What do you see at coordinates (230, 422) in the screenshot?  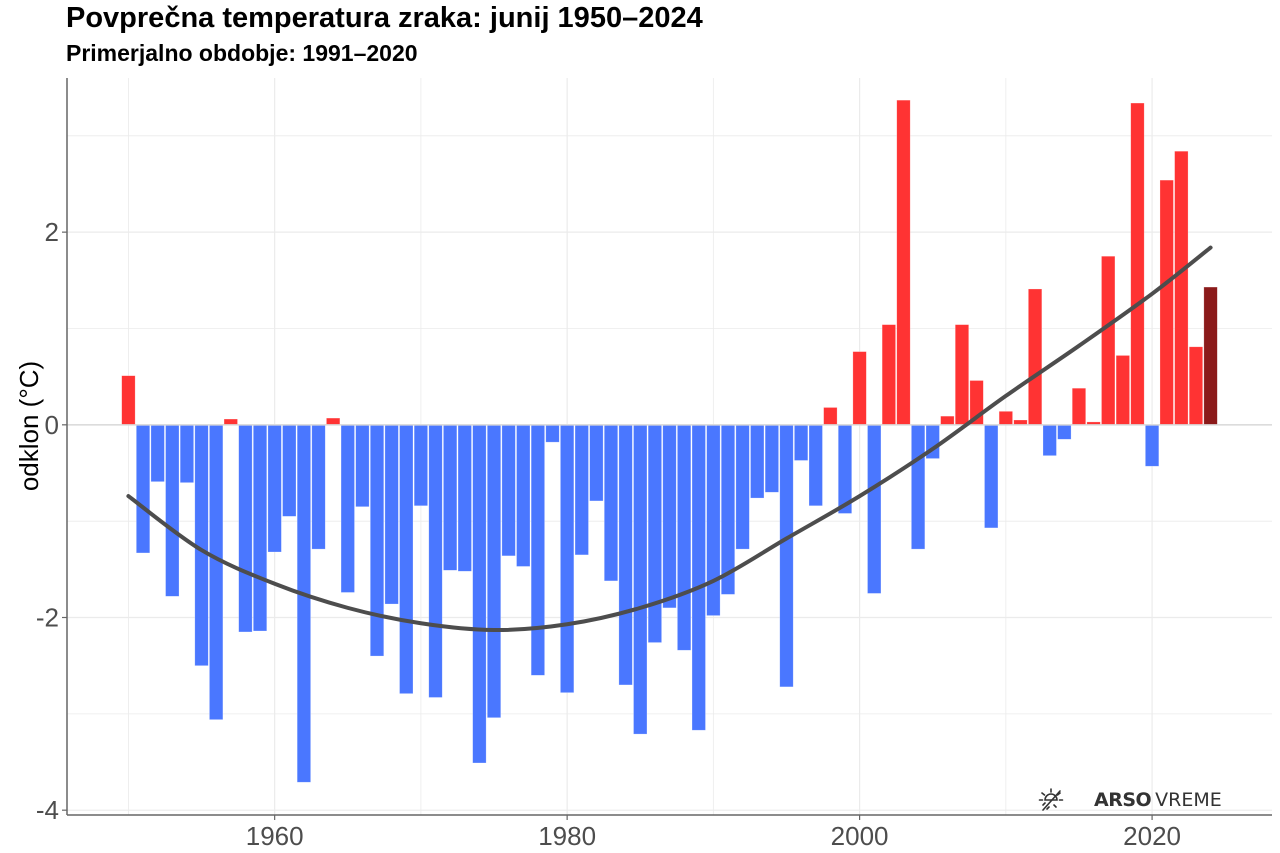 I see `bar-1957` at bounding box center [230, 422].